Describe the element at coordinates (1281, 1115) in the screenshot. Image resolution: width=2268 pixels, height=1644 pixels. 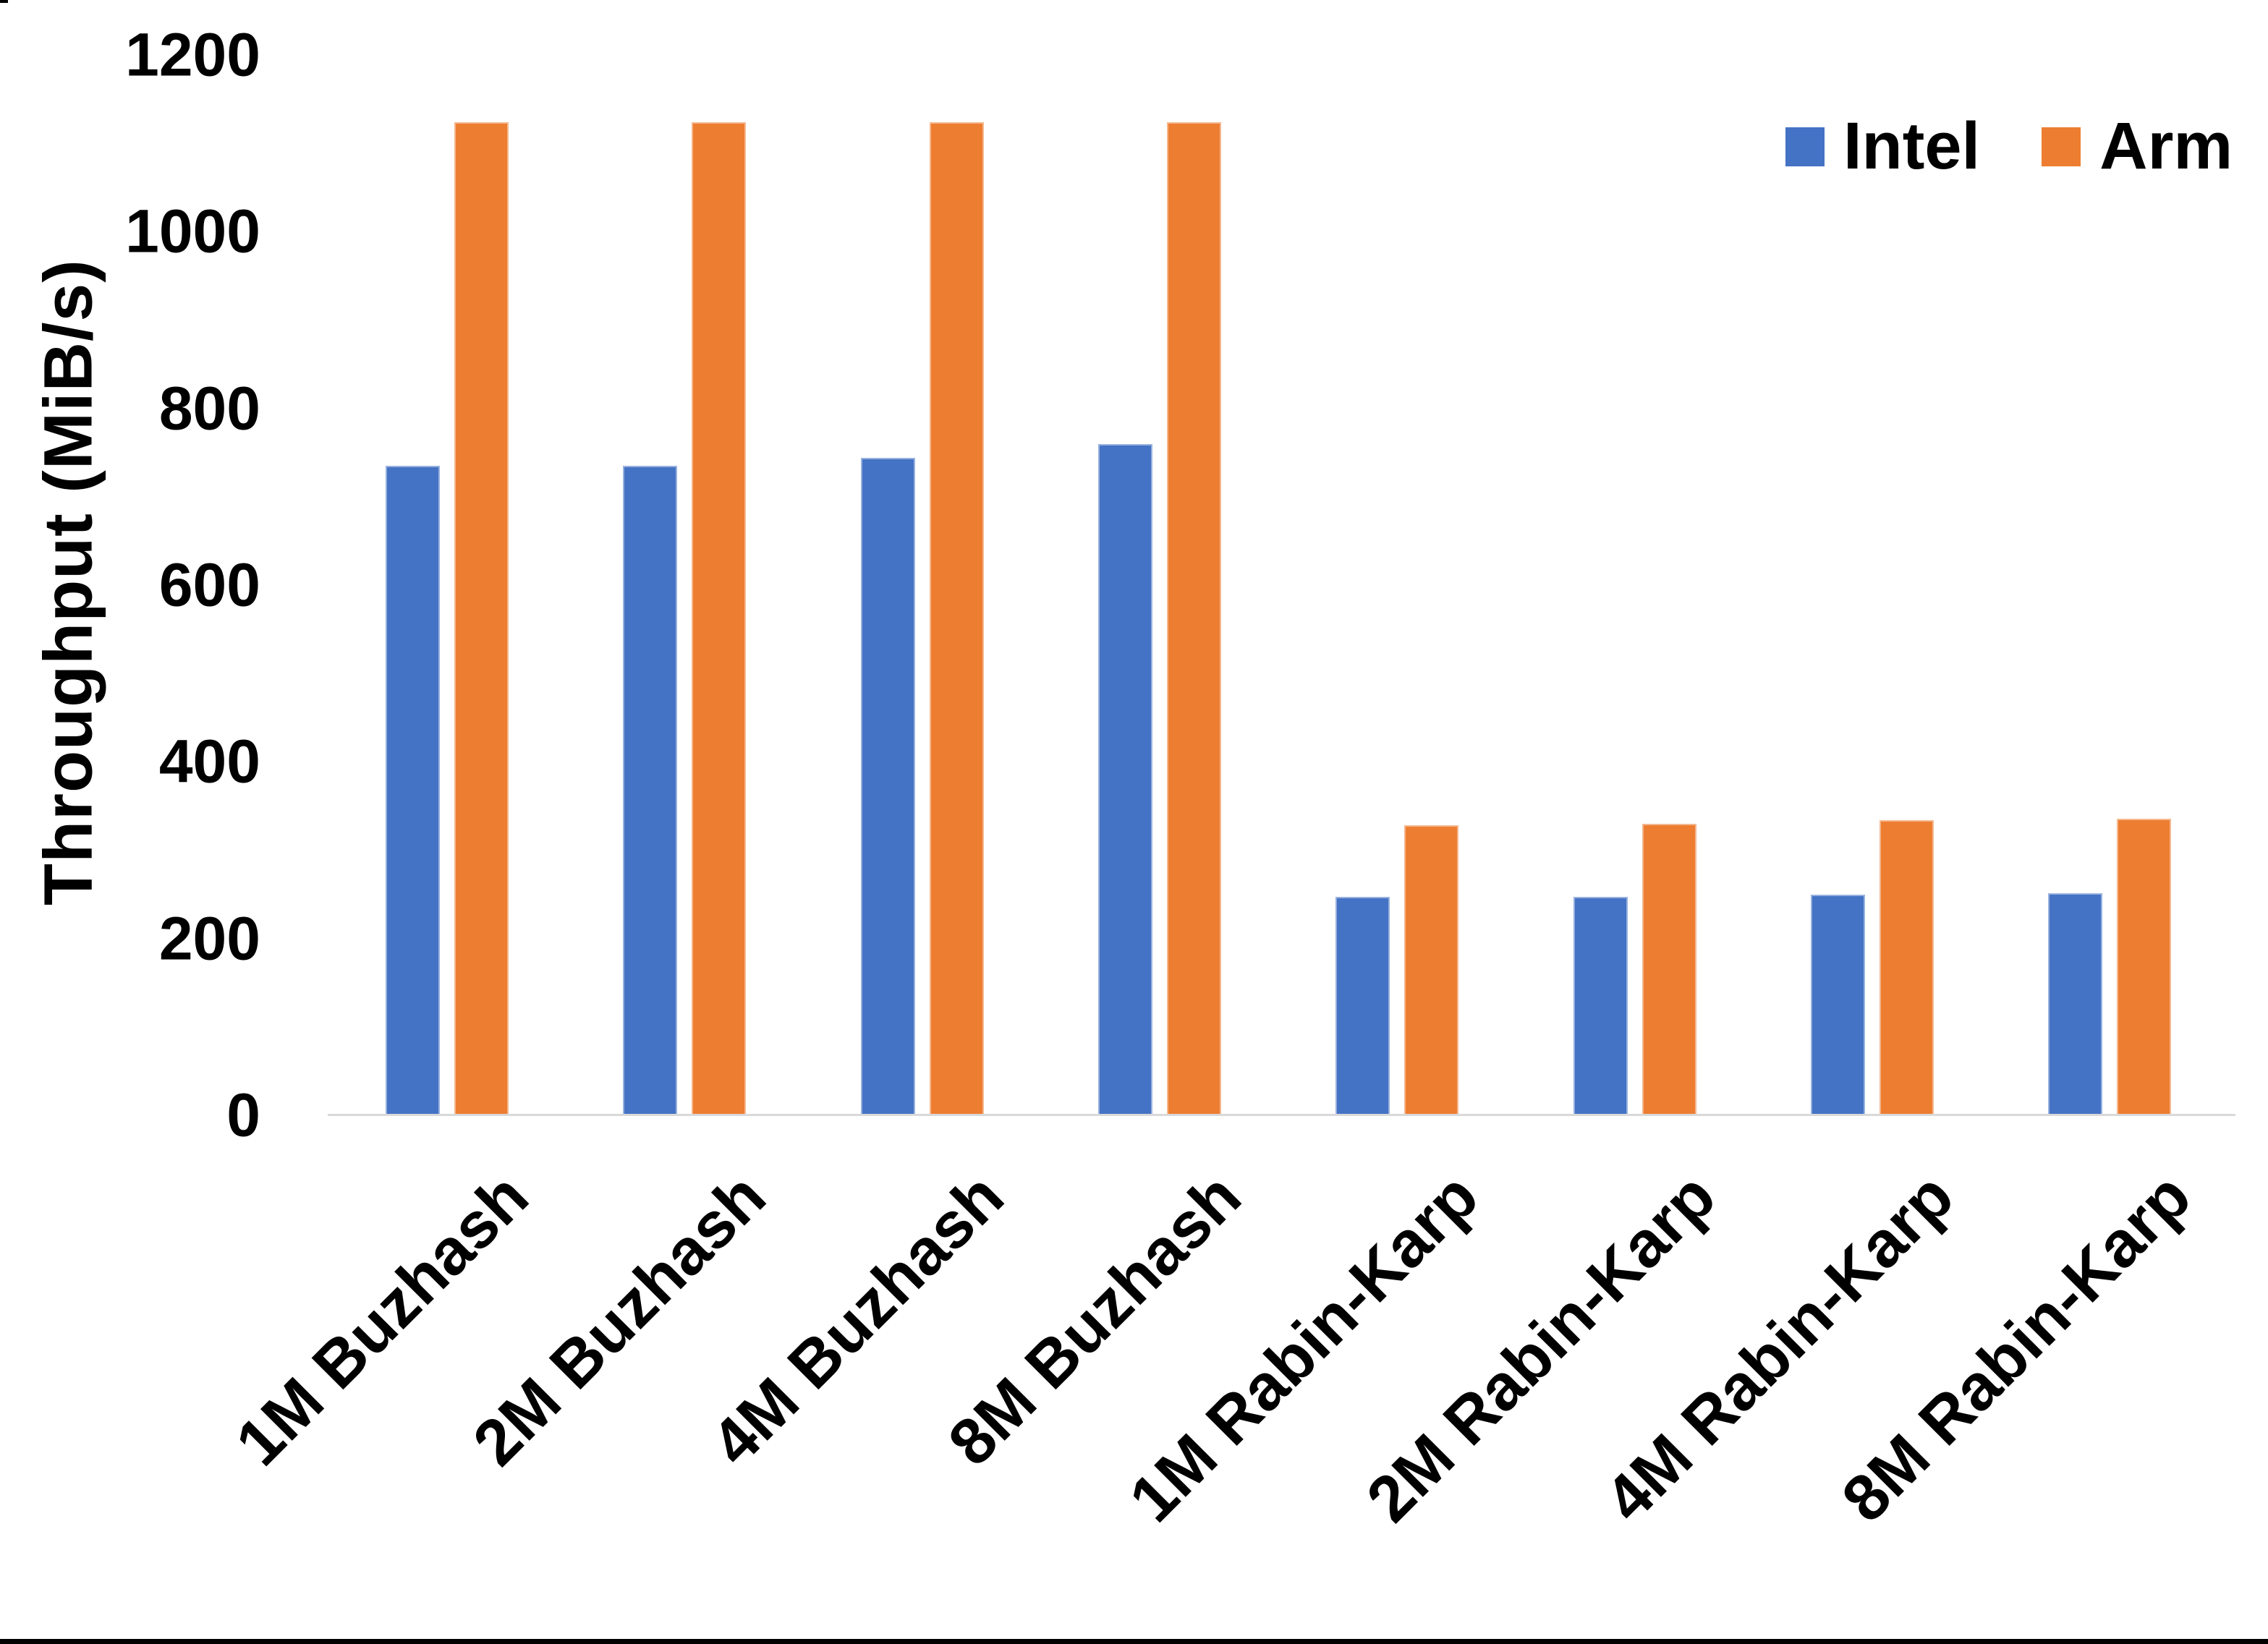
I see `x-axis-line` at that location.